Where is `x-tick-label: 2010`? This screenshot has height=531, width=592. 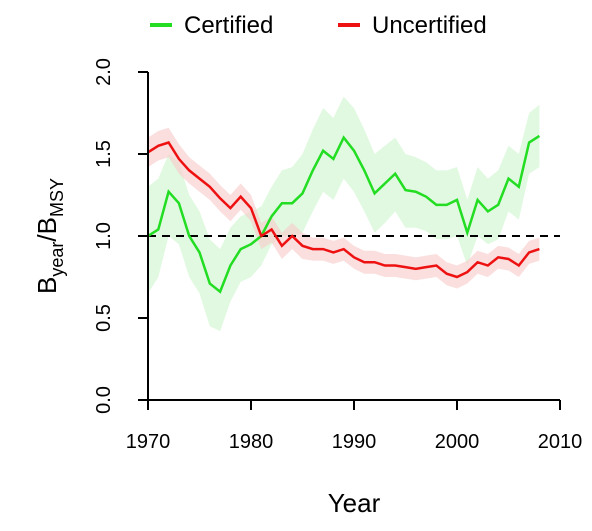 x-tick-label: 2010 is located at coordinates (560, 442).